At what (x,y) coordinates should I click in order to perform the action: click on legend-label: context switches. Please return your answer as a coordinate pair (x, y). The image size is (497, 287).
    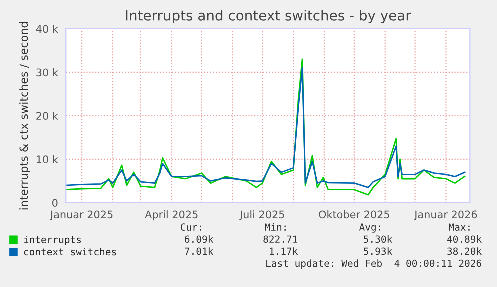
    Looking at the image, I should click on (70, 252).